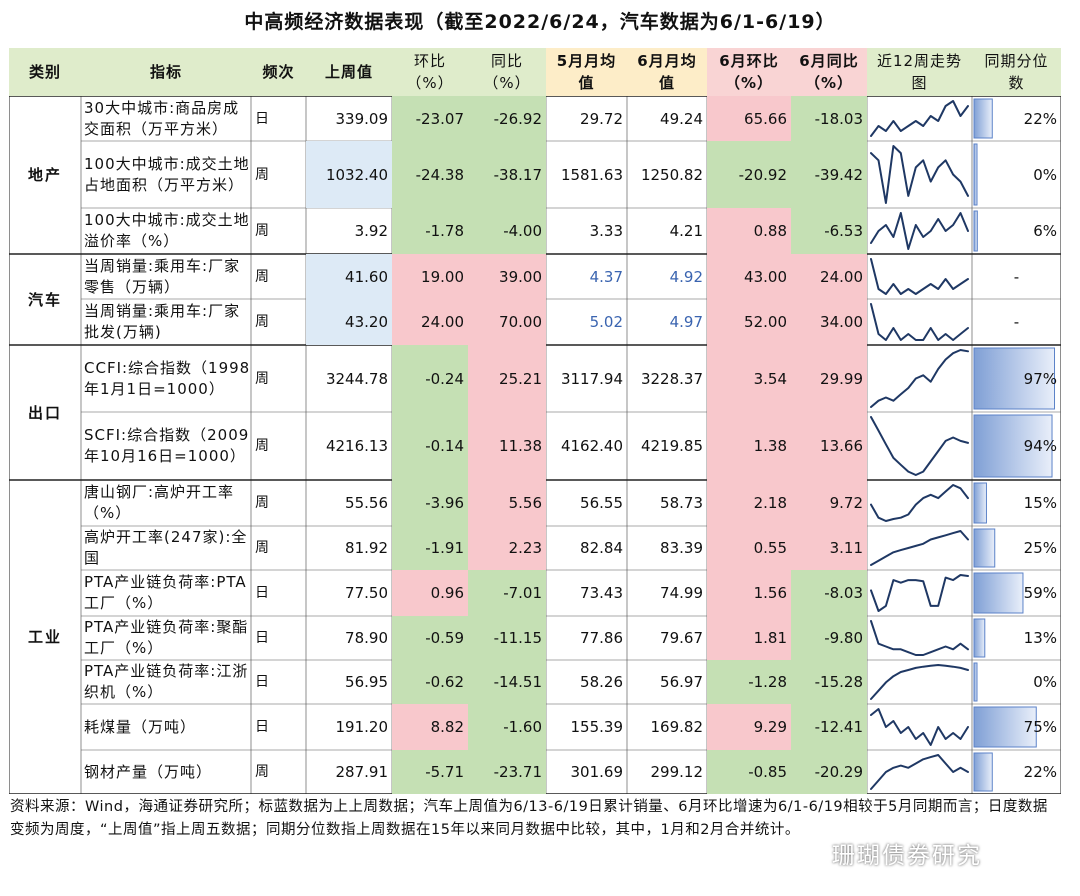  I want to click on june-yoy: -6.53, so click(829, 231).